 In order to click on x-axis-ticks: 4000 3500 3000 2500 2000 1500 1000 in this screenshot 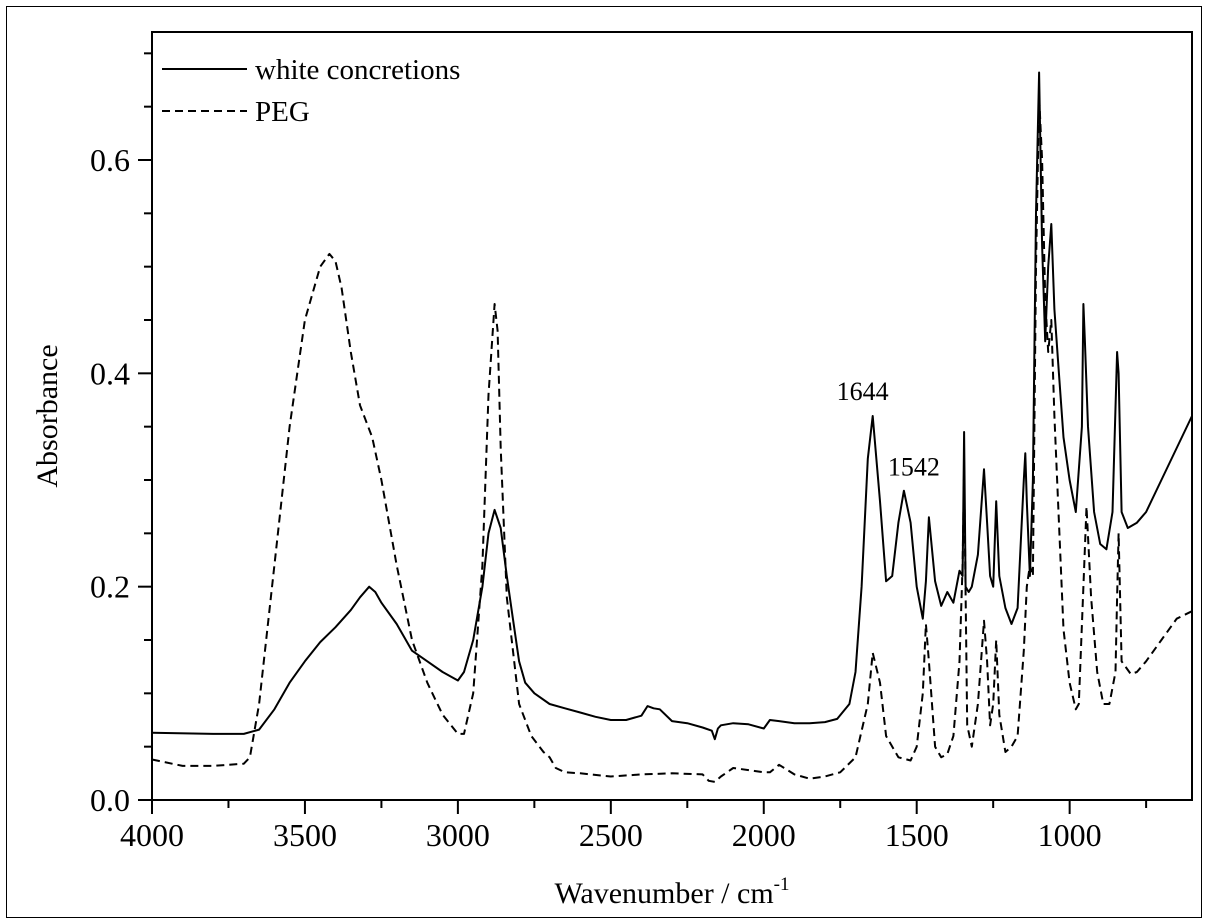, I will do `click(634, 826)`.